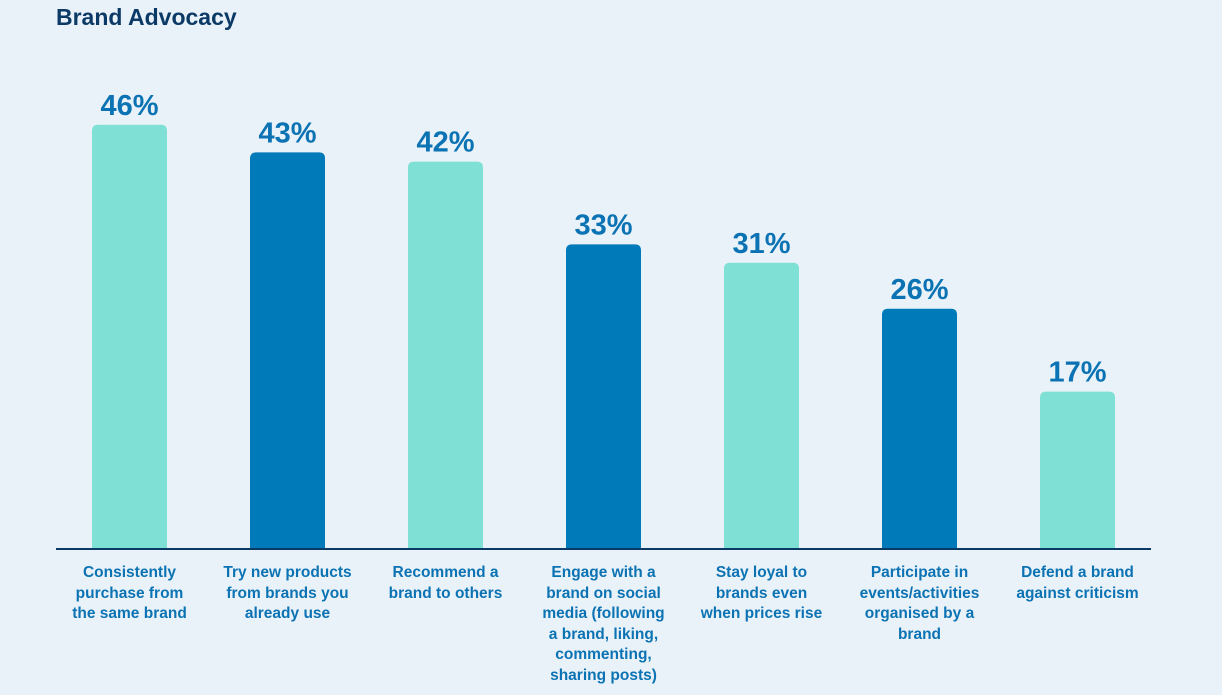  I want to click on chart-title: Brand Advocacy, so click(146, 17).